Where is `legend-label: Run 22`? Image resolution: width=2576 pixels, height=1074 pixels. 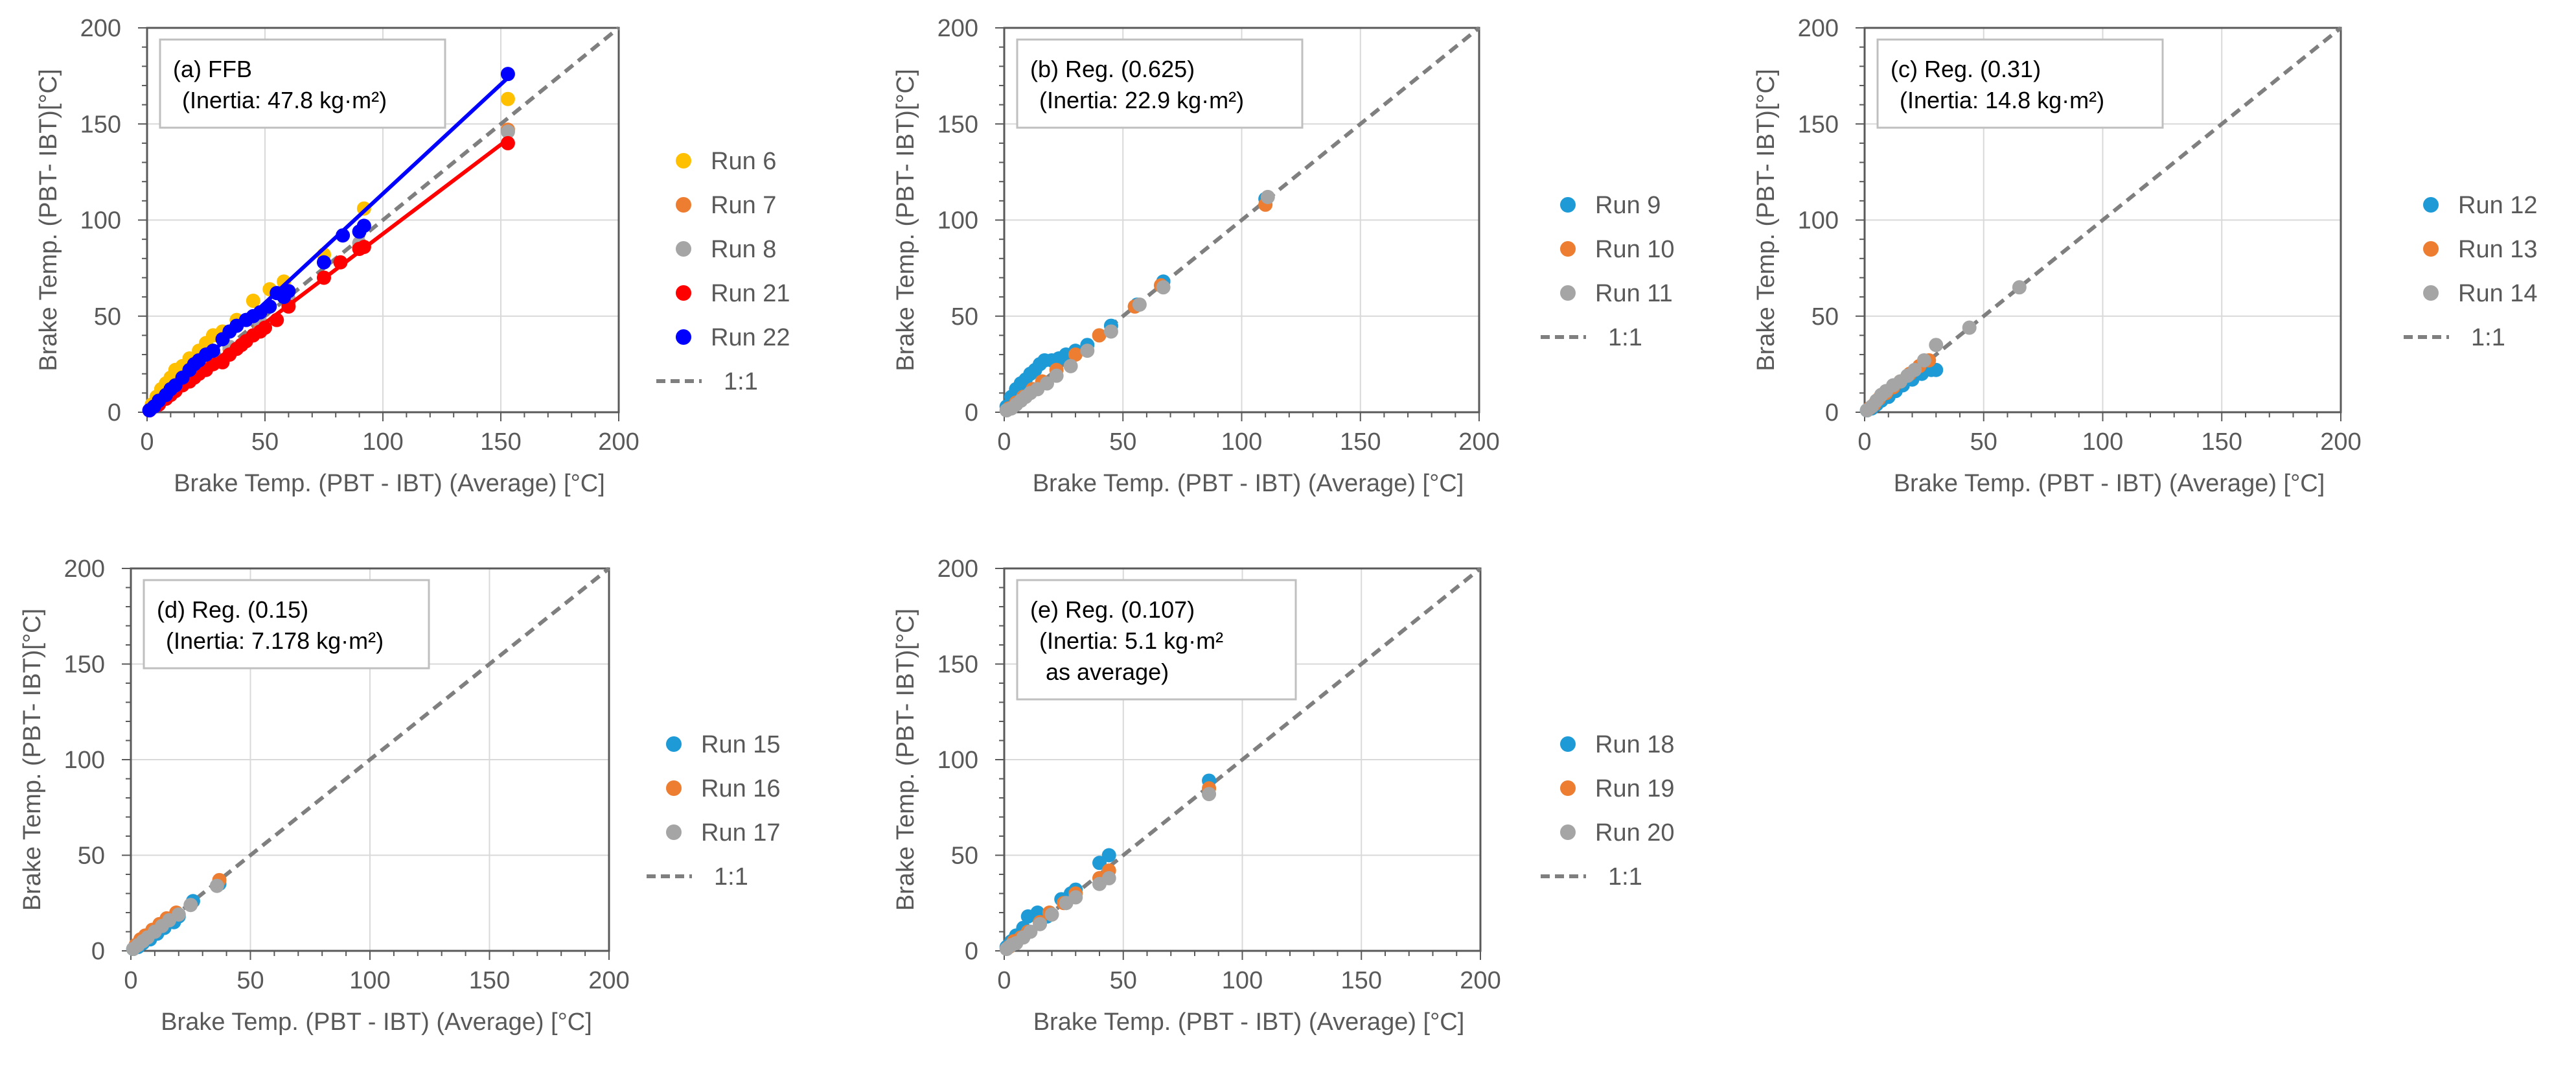
legend-label: Run 22 is located at coordinates (751, 337).